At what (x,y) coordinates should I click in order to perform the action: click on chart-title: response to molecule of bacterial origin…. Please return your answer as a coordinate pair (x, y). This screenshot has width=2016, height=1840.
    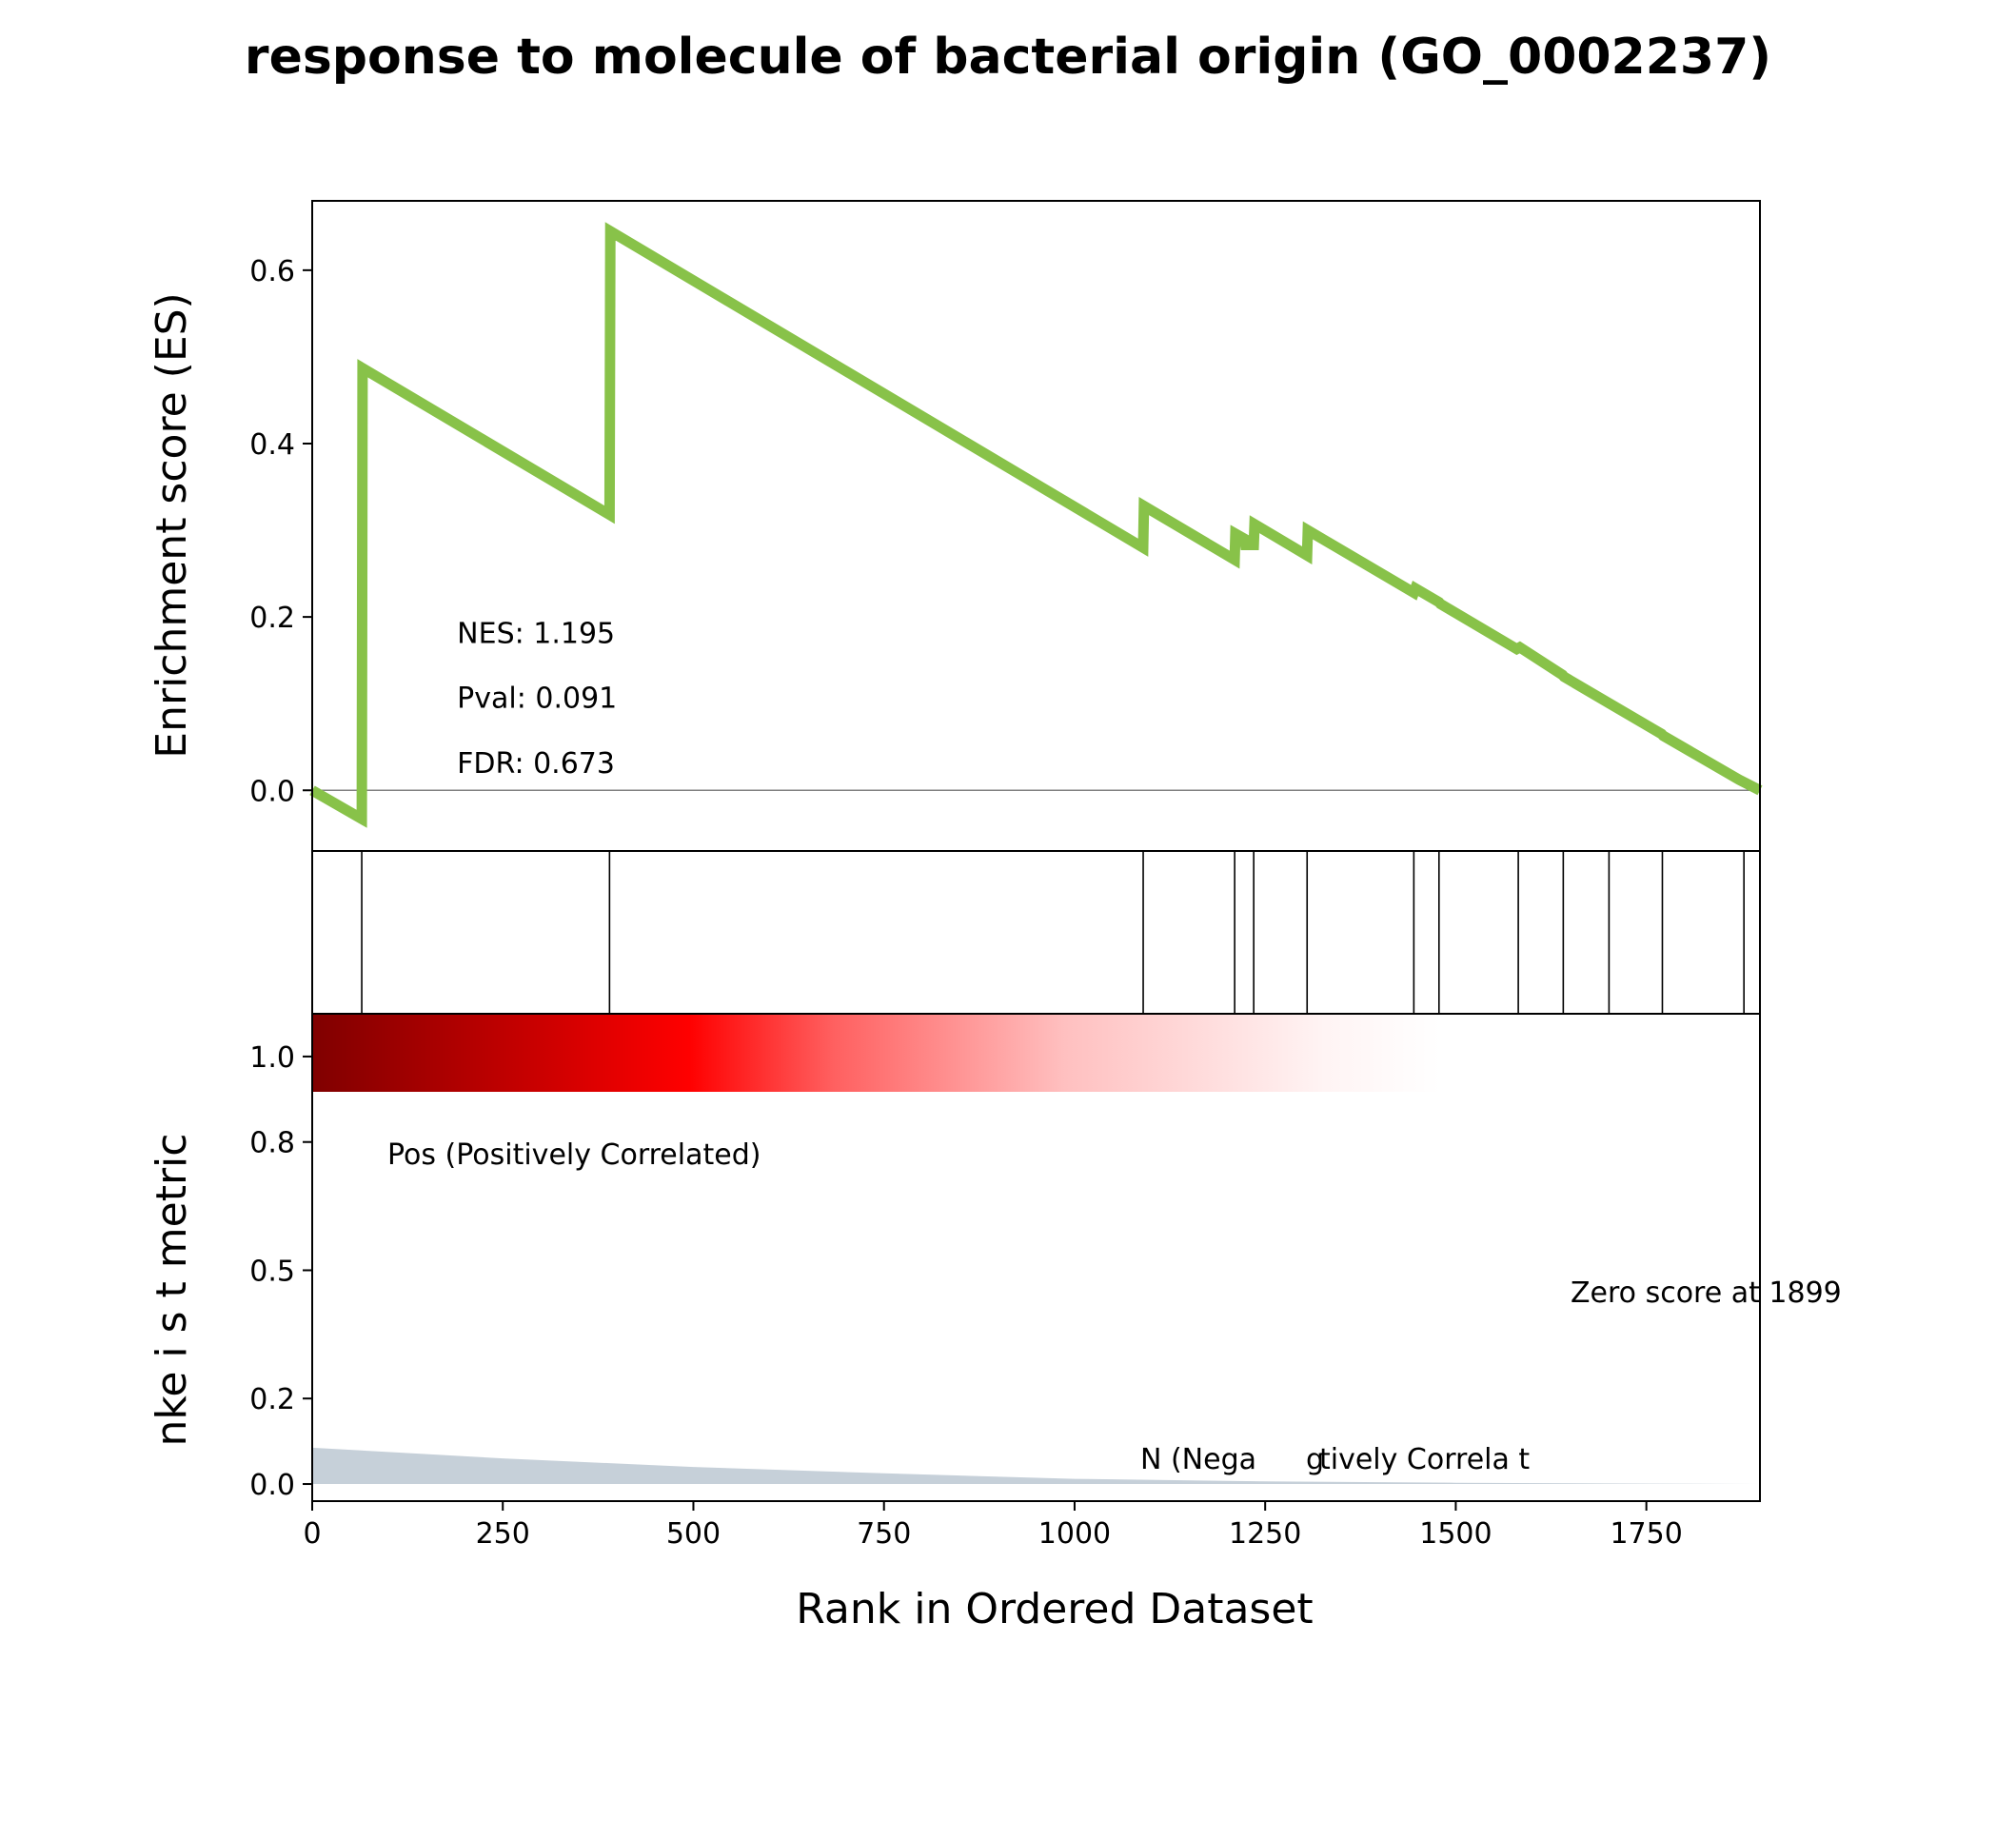
    Looking at the image, I should click on (1008, 57).